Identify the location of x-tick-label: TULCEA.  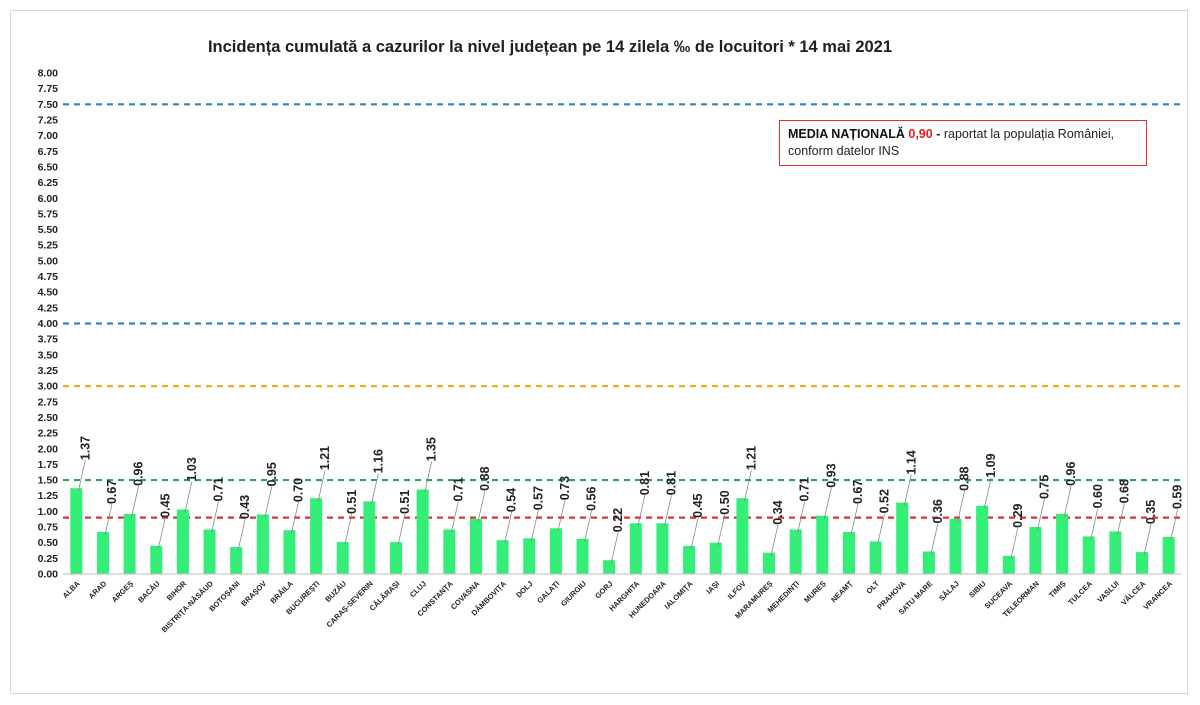
(1080, 593).